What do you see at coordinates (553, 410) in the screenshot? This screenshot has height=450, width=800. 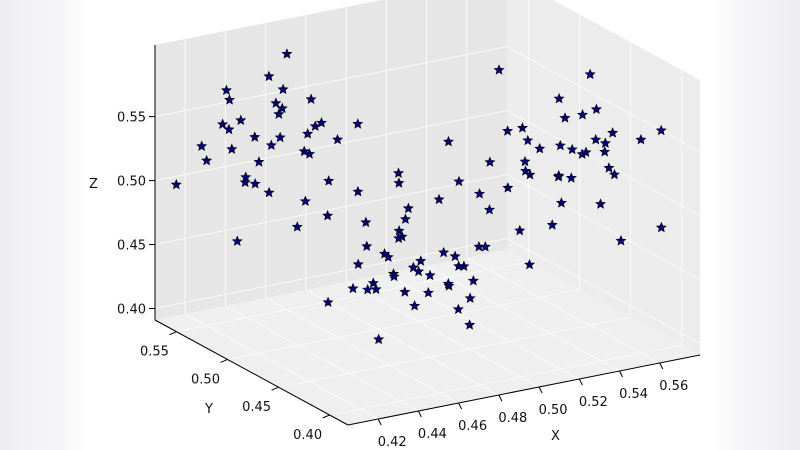 I see `x-tick-label: 0.50` at bounding box center [553, 410].